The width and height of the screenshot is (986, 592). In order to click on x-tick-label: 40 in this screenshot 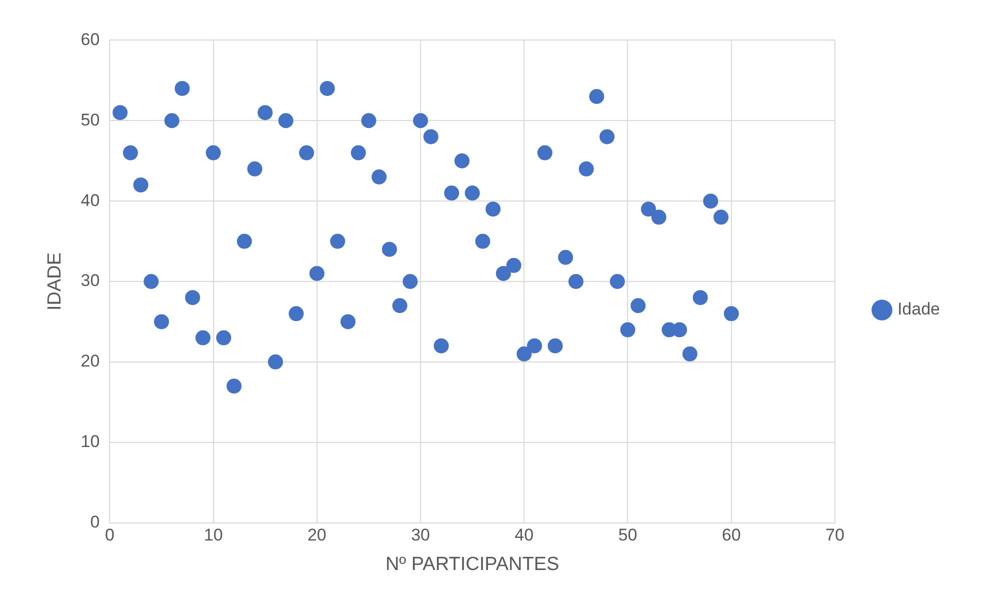, I will do `click(524, 535)`.